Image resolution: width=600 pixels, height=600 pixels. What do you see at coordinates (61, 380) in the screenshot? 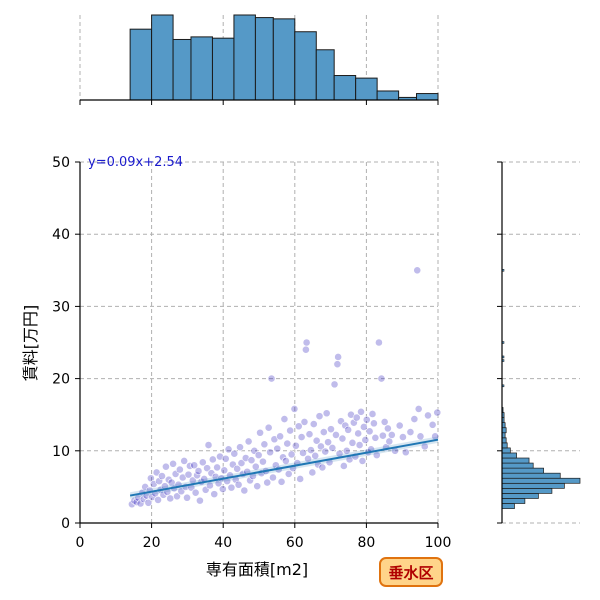
I see `y-tick-label: 20` at bounding box center [61, 380].